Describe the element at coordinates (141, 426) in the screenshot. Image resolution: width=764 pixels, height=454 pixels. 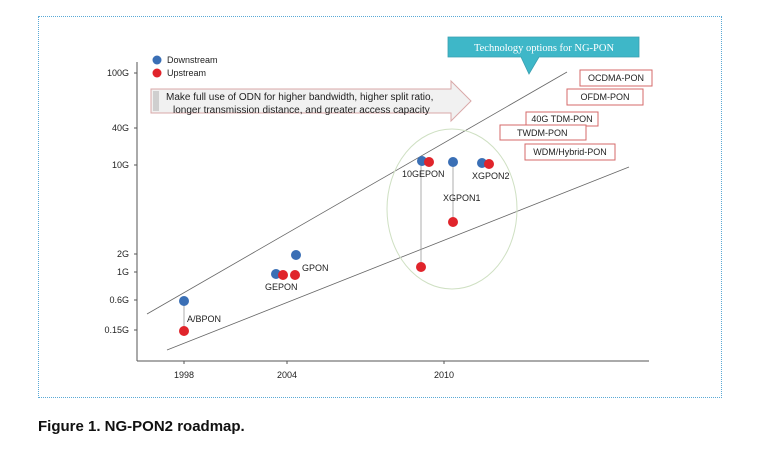
I see `figure-caption: Figure 1. NG-PON2 roadmap.` at that location.